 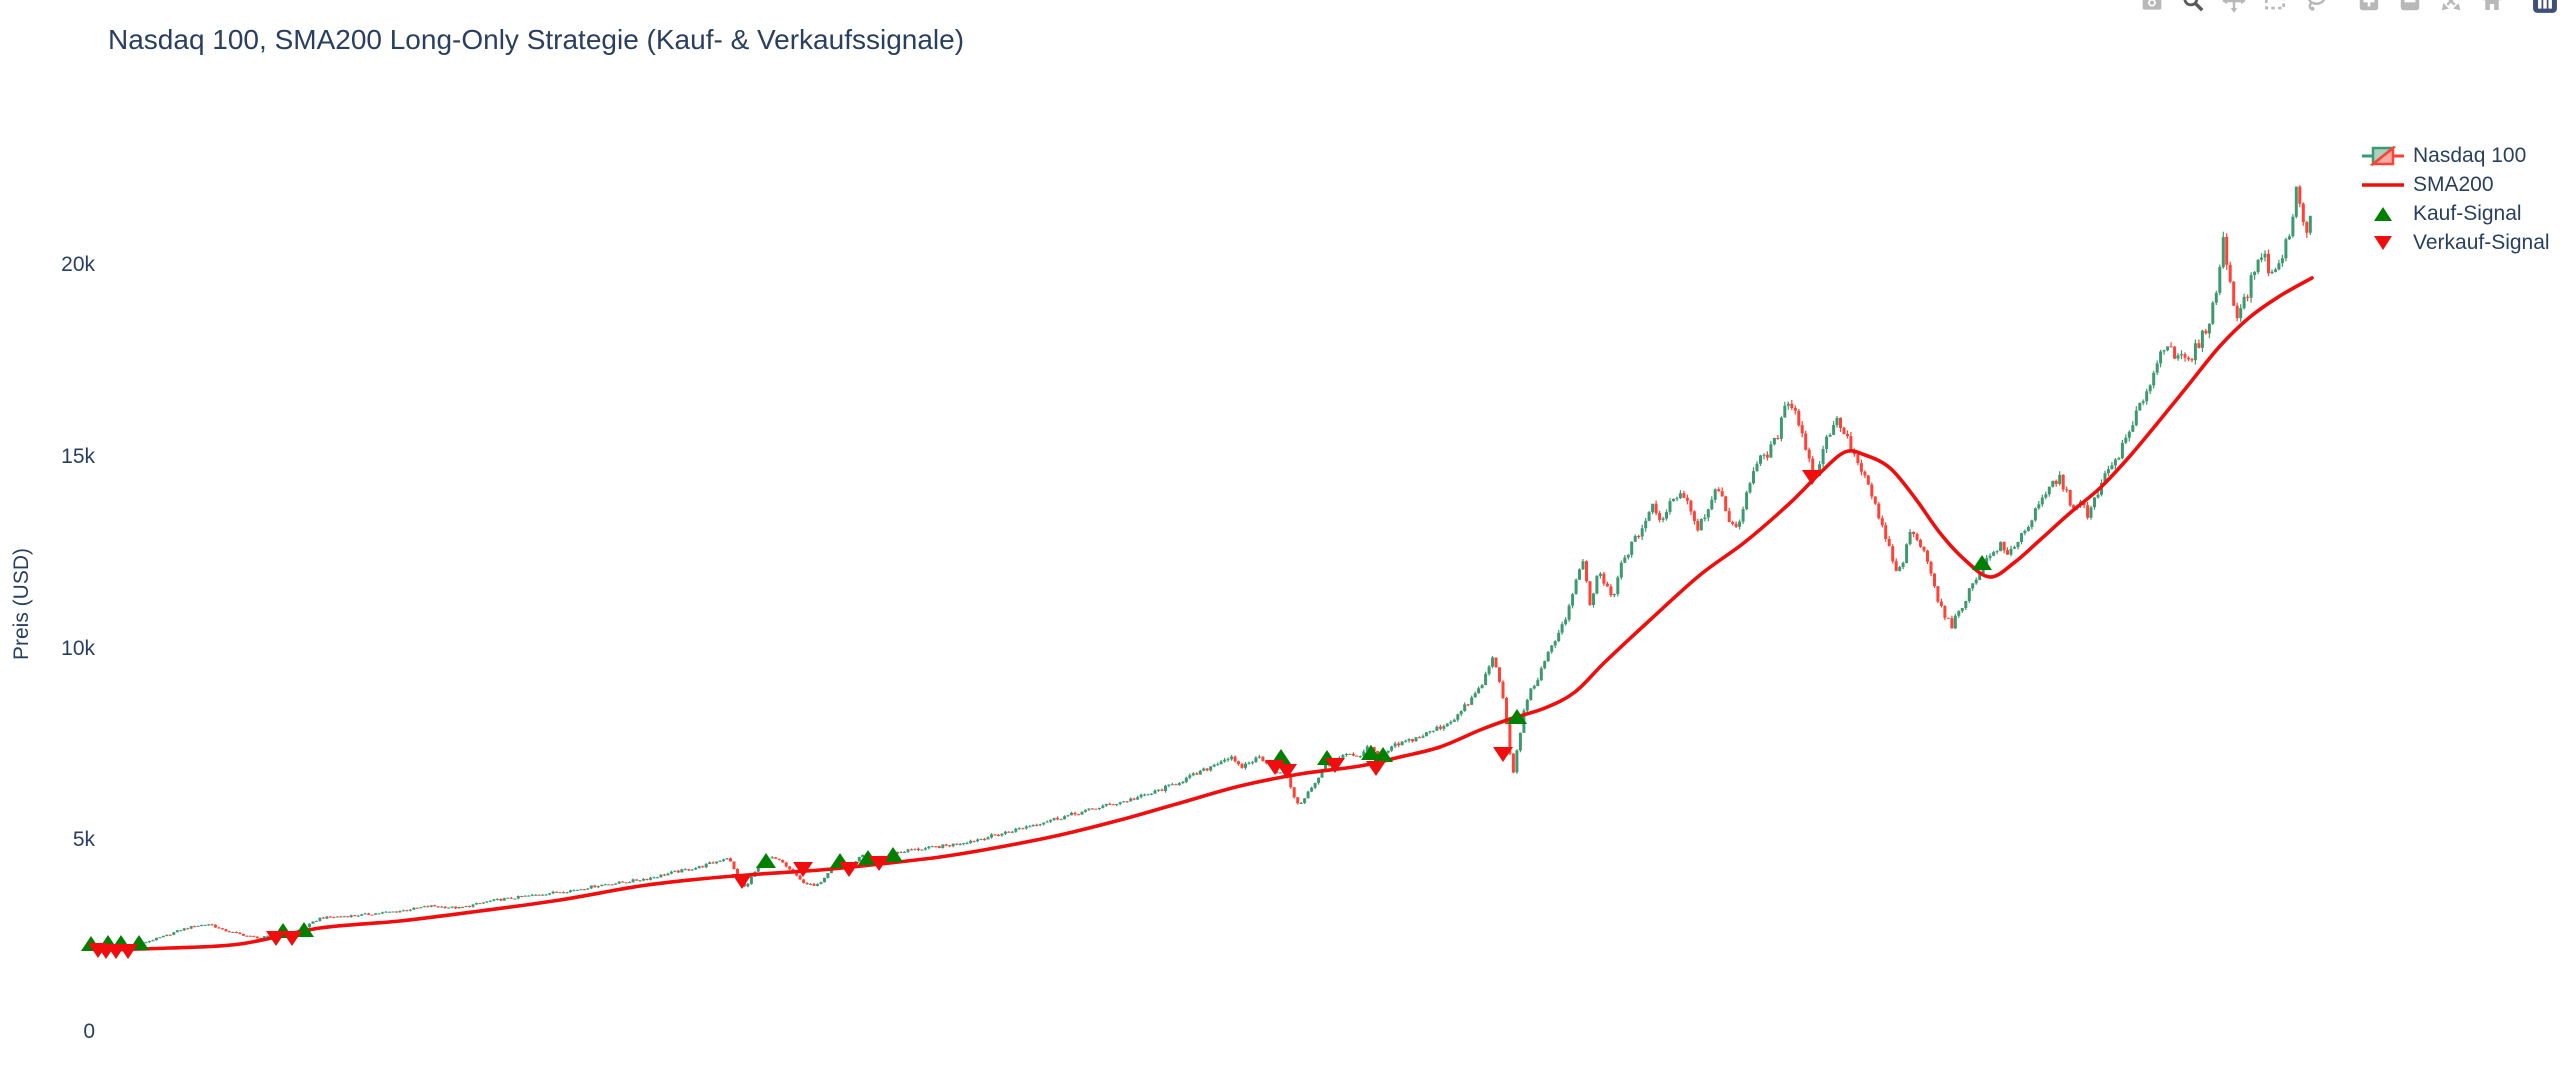 I want to click on download-plot-button, so click(x=2152, y=7).